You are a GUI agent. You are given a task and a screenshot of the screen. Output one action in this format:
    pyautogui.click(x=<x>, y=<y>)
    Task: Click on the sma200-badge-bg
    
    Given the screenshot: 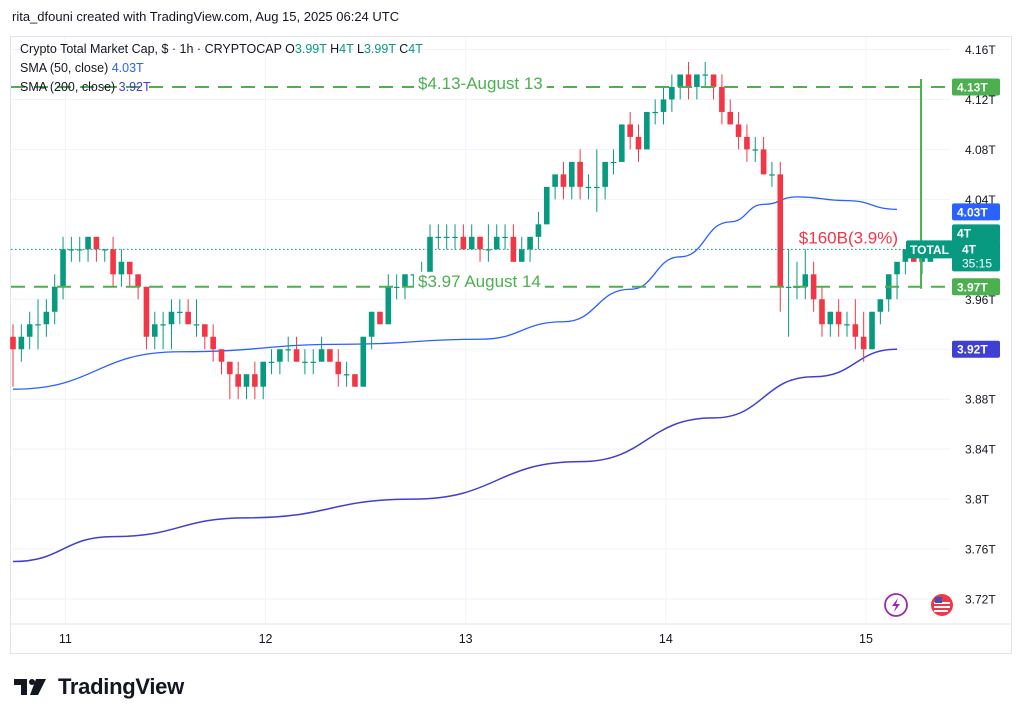 What is the action you would take?
    pyautogui.click(x=976, y=349)
    